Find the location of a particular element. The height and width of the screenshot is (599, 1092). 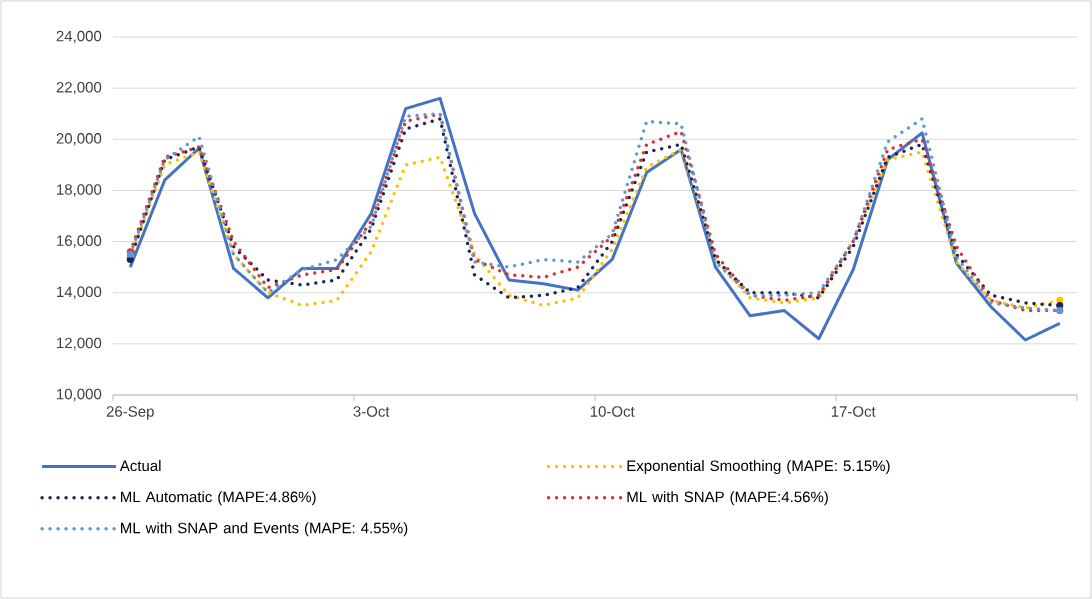

x-tick-label: 17-Oct is located at coordinates (853, 411).